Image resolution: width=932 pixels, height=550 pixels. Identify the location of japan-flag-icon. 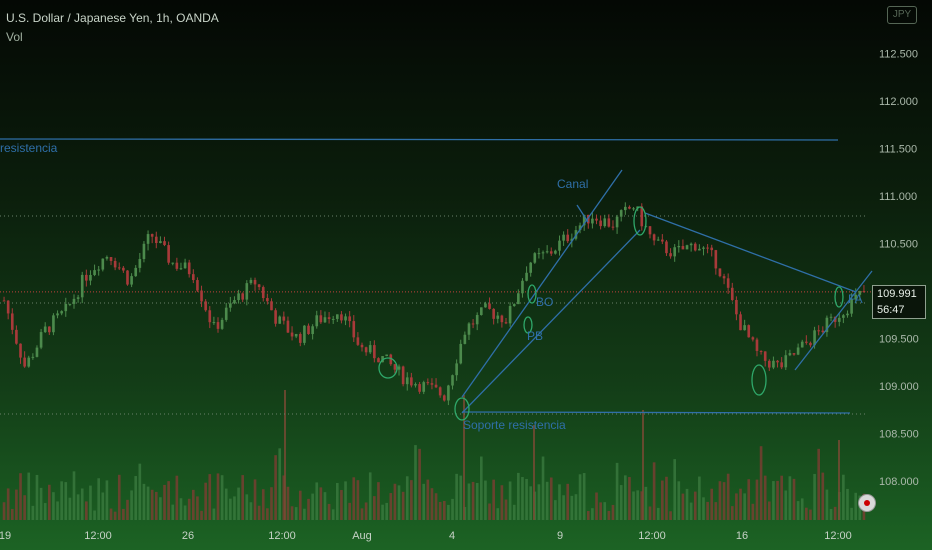
(867, 503).